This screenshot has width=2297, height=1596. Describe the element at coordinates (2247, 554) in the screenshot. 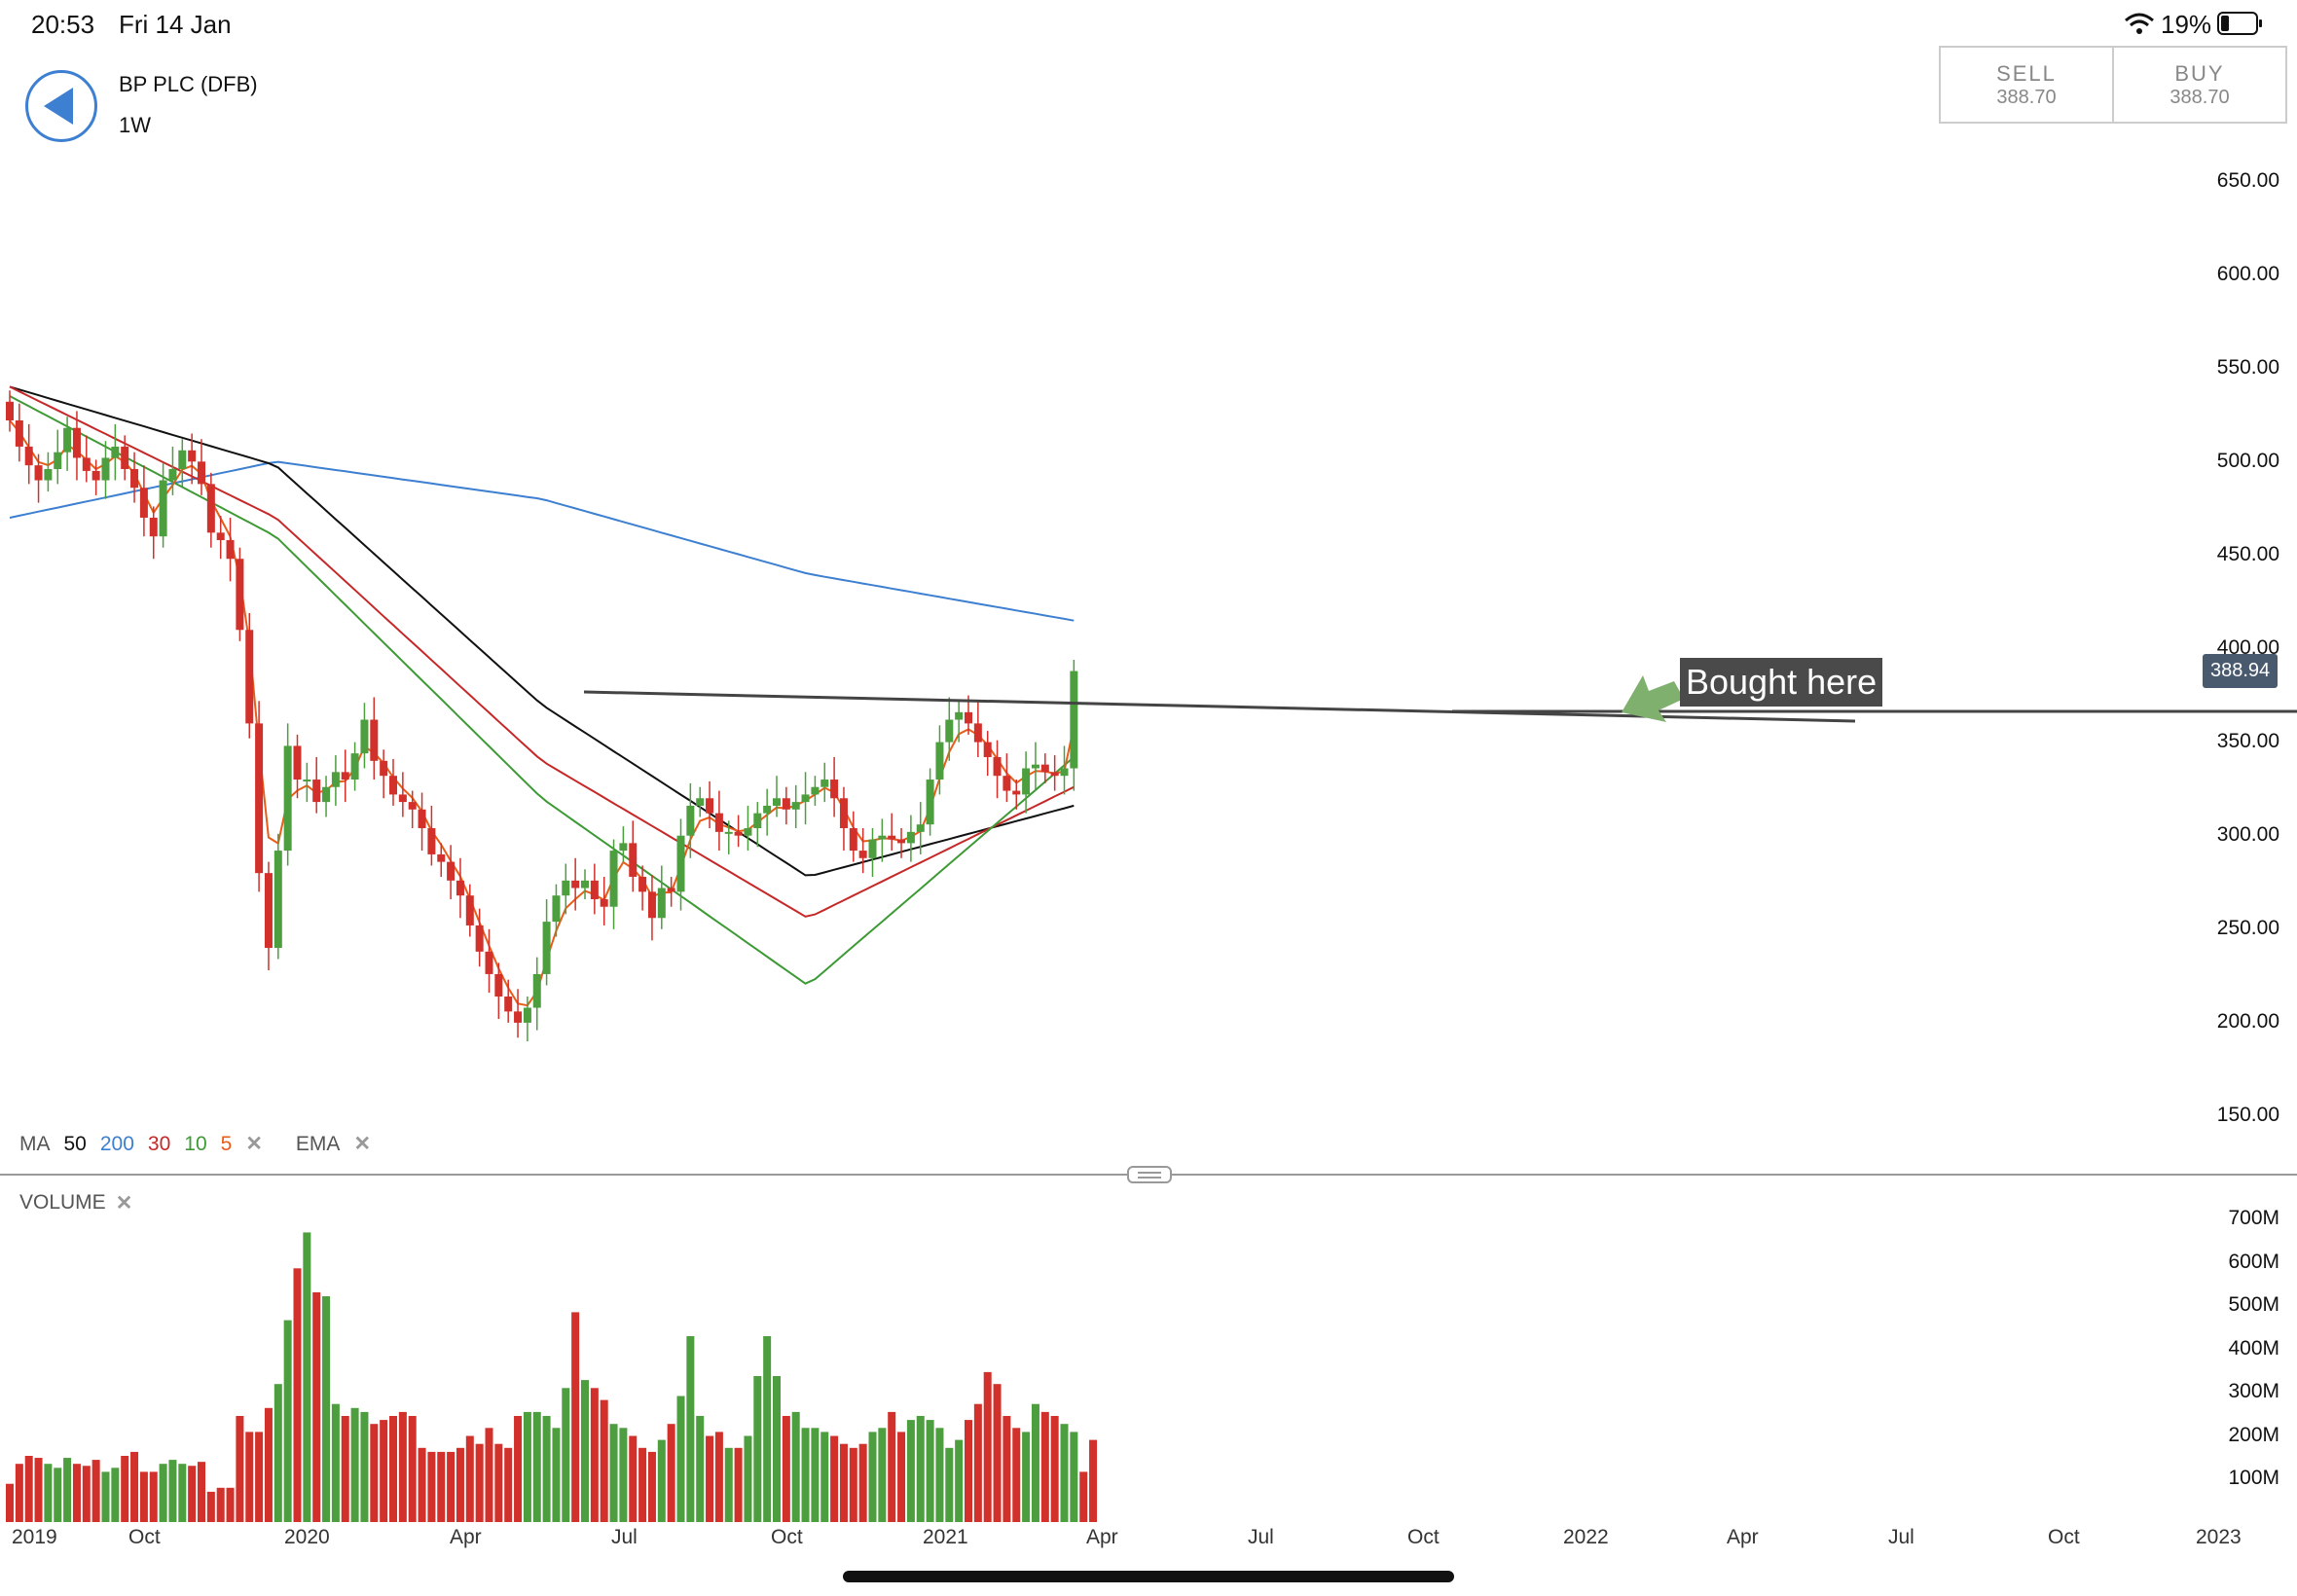

I see `price-tick-label: 450.00` at that location.